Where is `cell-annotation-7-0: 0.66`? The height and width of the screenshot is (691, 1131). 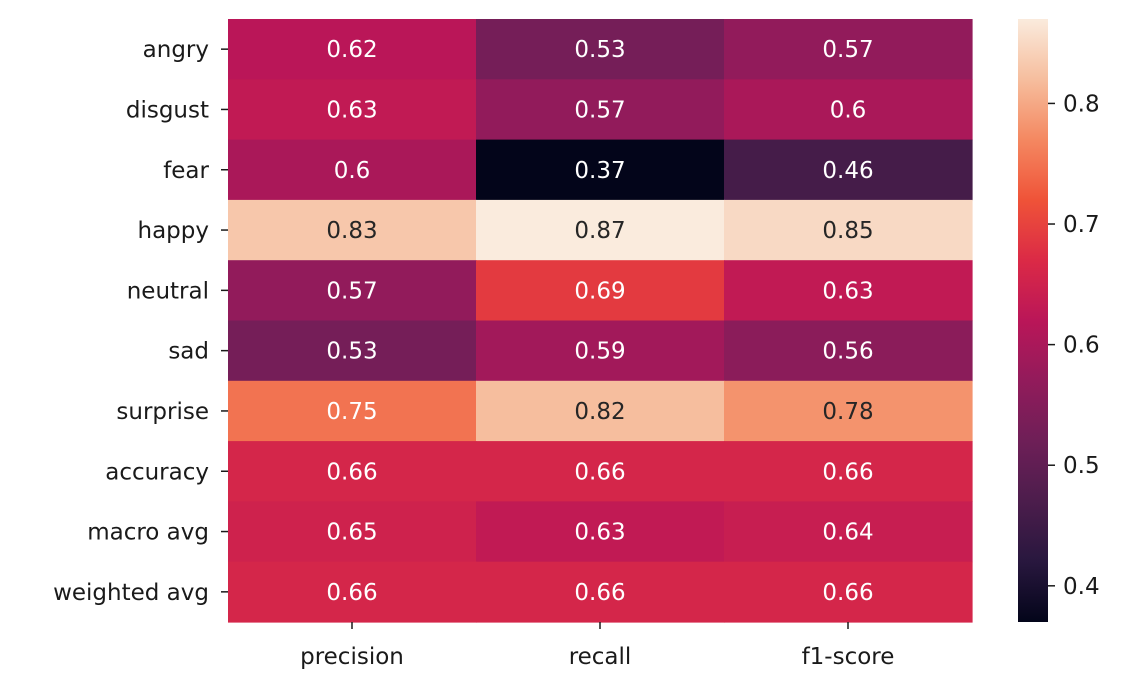
cell-annotation-7-0: 0.66 is located at coordinates (351, 472).